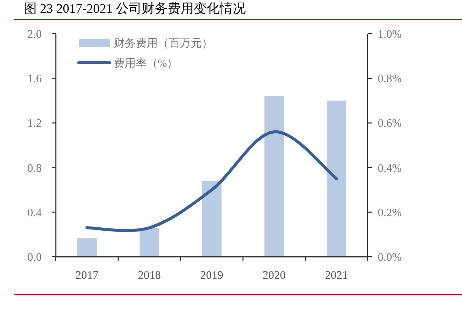  I want to click on y2-tick-label: 0.4%, so click(390, 168).